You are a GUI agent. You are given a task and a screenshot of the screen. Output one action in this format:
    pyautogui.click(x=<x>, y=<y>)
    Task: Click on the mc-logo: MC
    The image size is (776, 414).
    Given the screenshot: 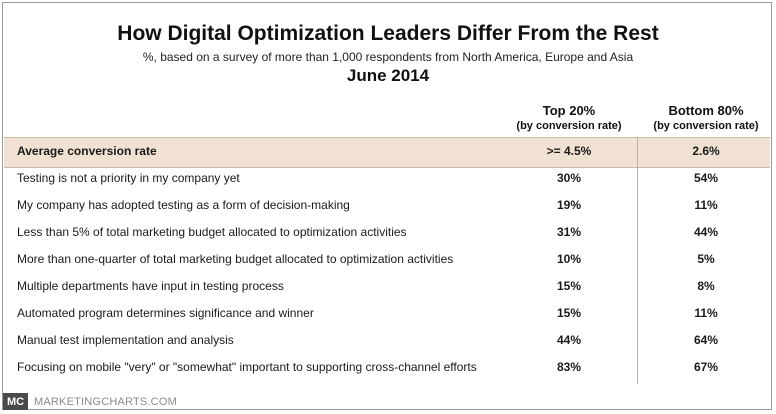 What is the action you would take?
    pyautogui.click(x=15, y=401)
    